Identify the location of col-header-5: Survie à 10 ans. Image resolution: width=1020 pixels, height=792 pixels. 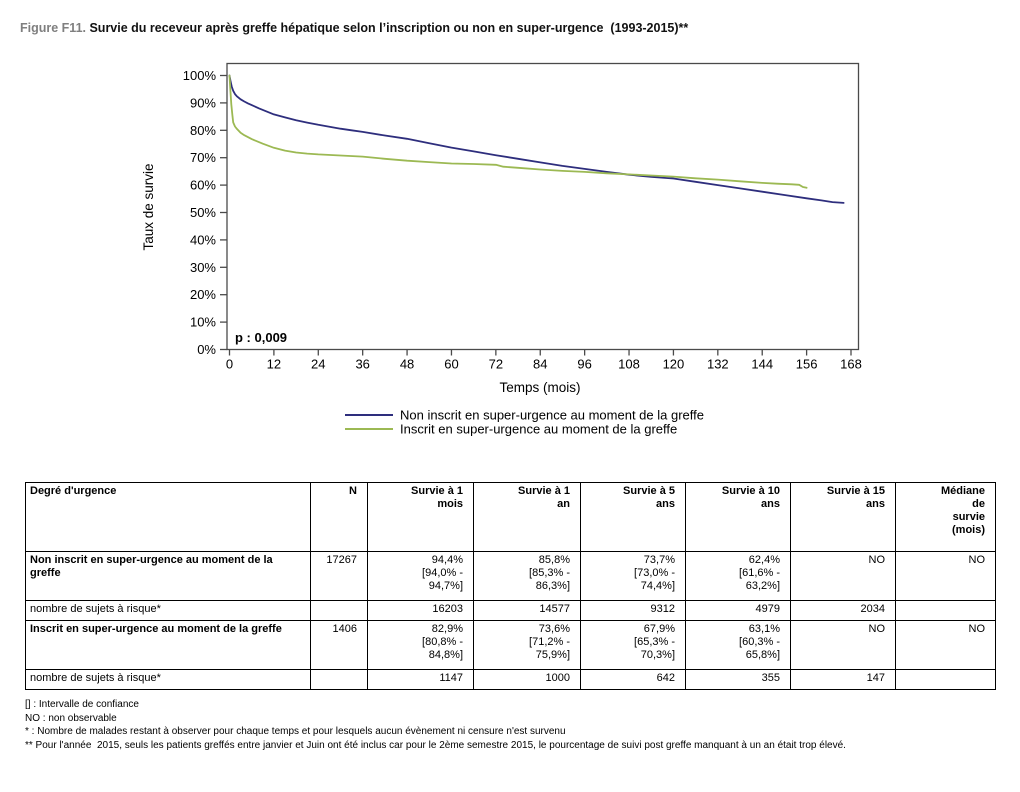
(738, 517).